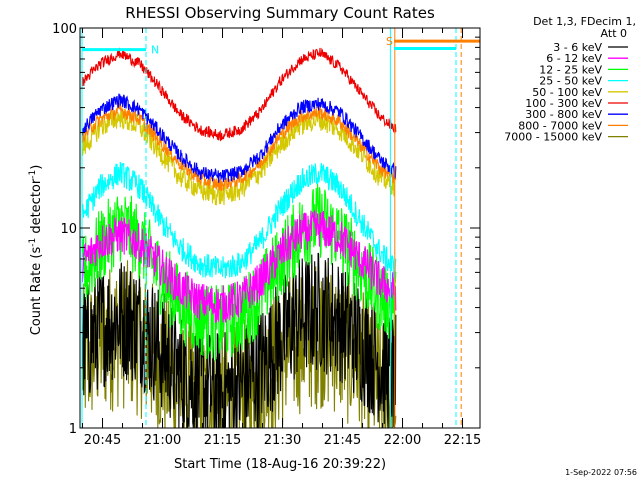 The image size is (640, 480). Describe the element at coordinates (389, 41) in the screenshot. I see `flag-label-s: S` at that location.